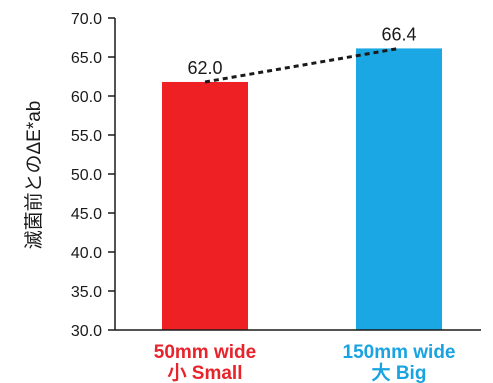  What do you see at coordinates (205, 352) in the screenshot?
I see `category-label-line1: 50mm wide` at bounding box center [205, 352].